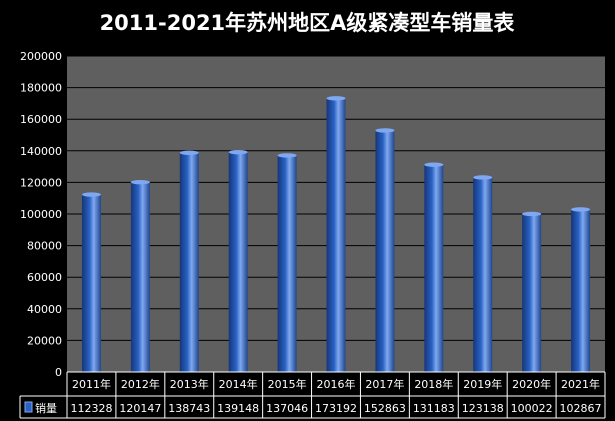 The height and width of the screenshot is (421, 615). Describe the element at coordinates (189, 384) in the screenshot. I see `x-category-label: 2013年` at that location.